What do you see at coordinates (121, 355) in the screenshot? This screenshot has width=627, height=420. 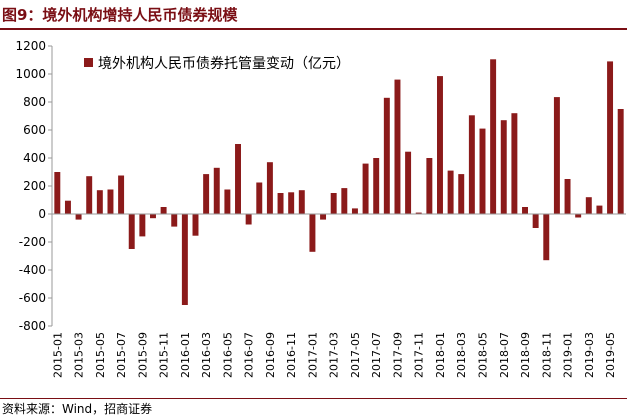 I see `x-tick-label: 2015-07` at bounding box center [121, 355].